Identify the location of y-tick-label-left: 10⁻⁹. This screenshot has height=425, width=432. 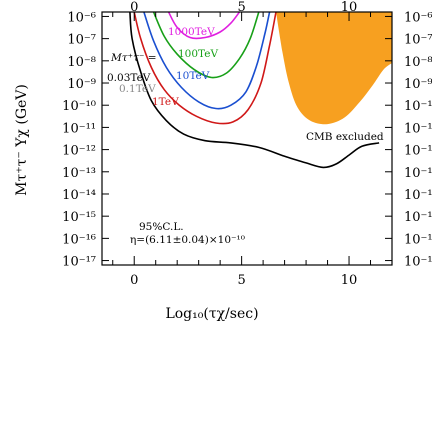
(81, 84).